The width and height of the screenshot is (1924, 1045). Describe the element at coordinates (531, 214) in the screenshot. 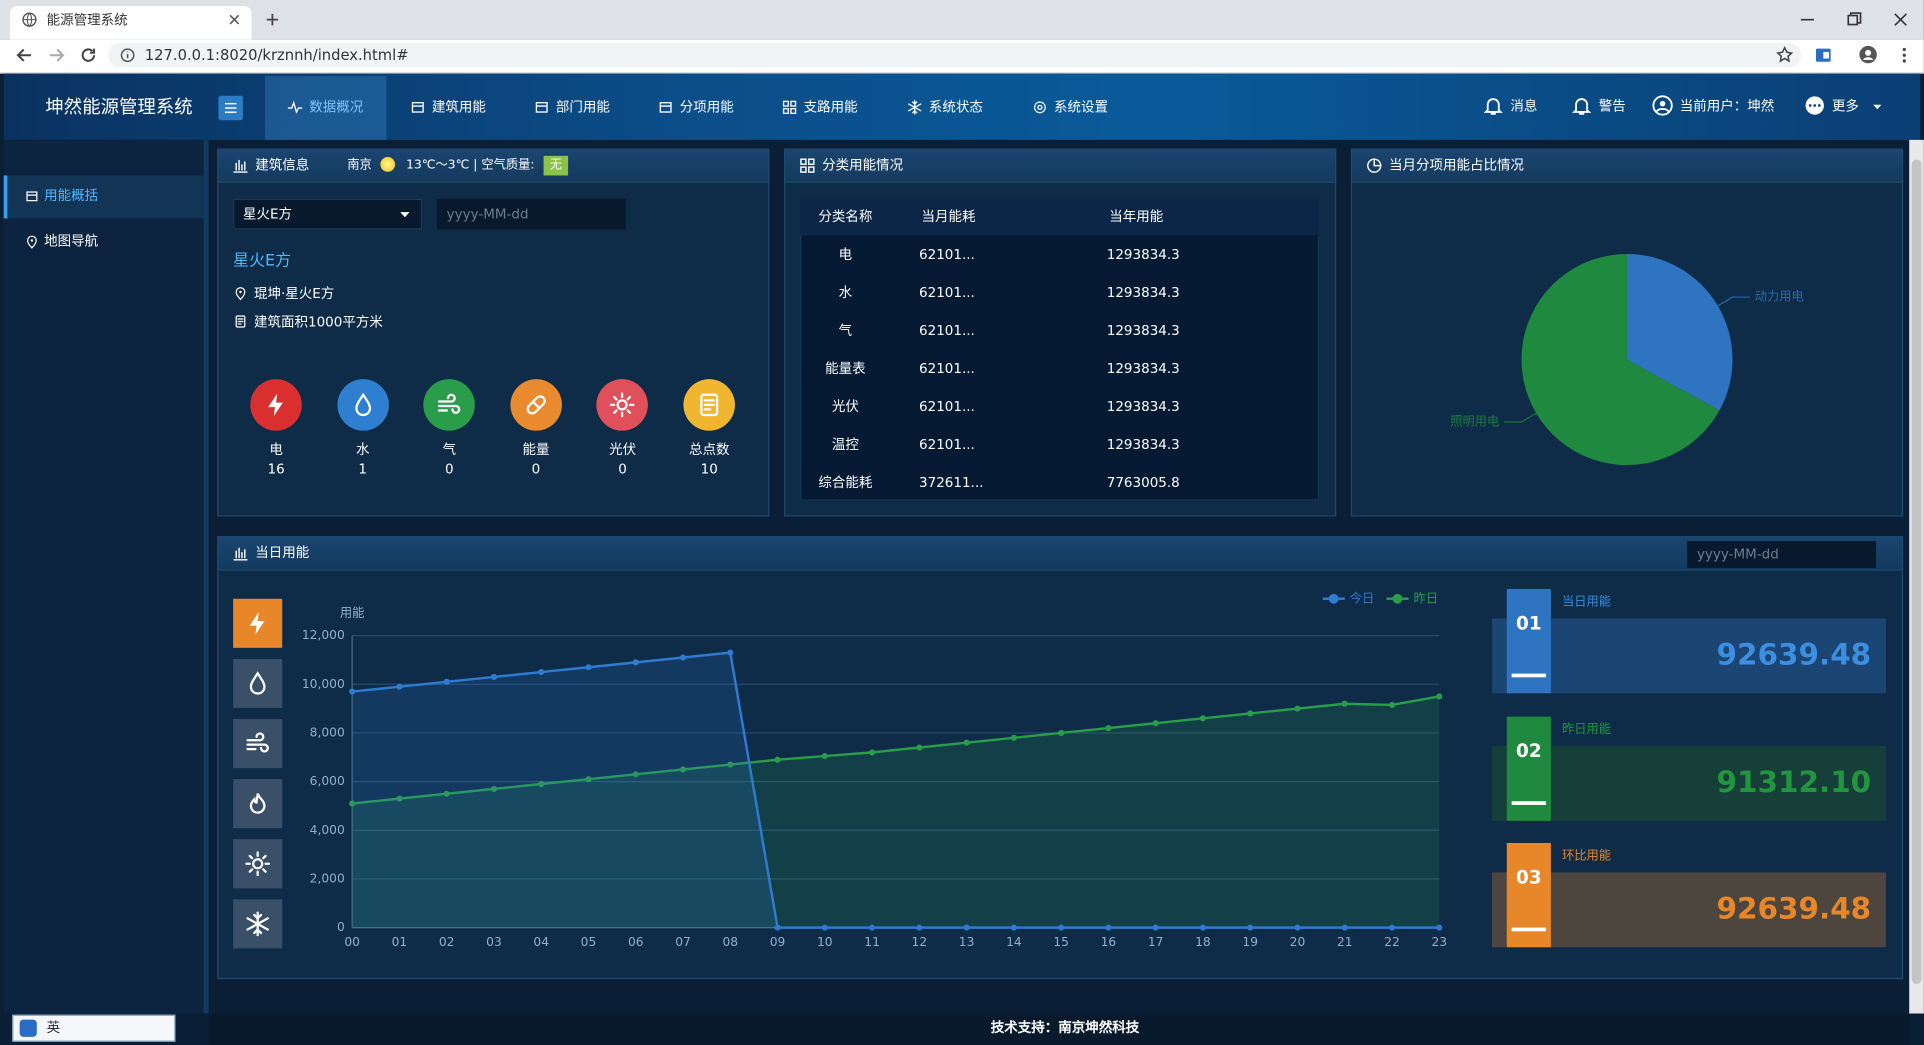

I see `date-input` at that location.